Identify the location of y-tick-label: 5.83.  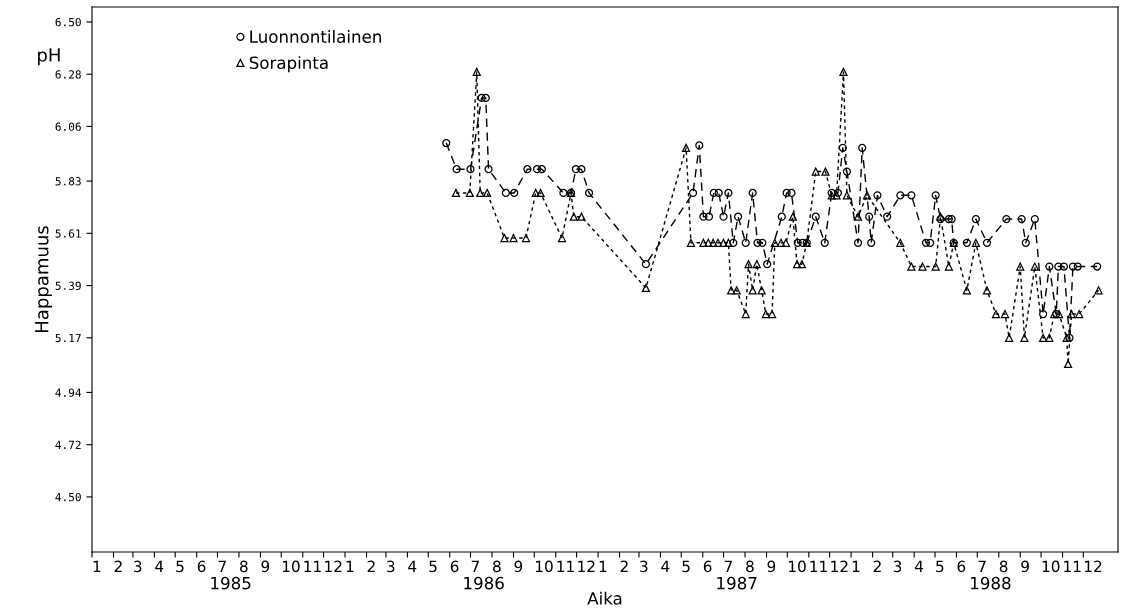
(68, 181).